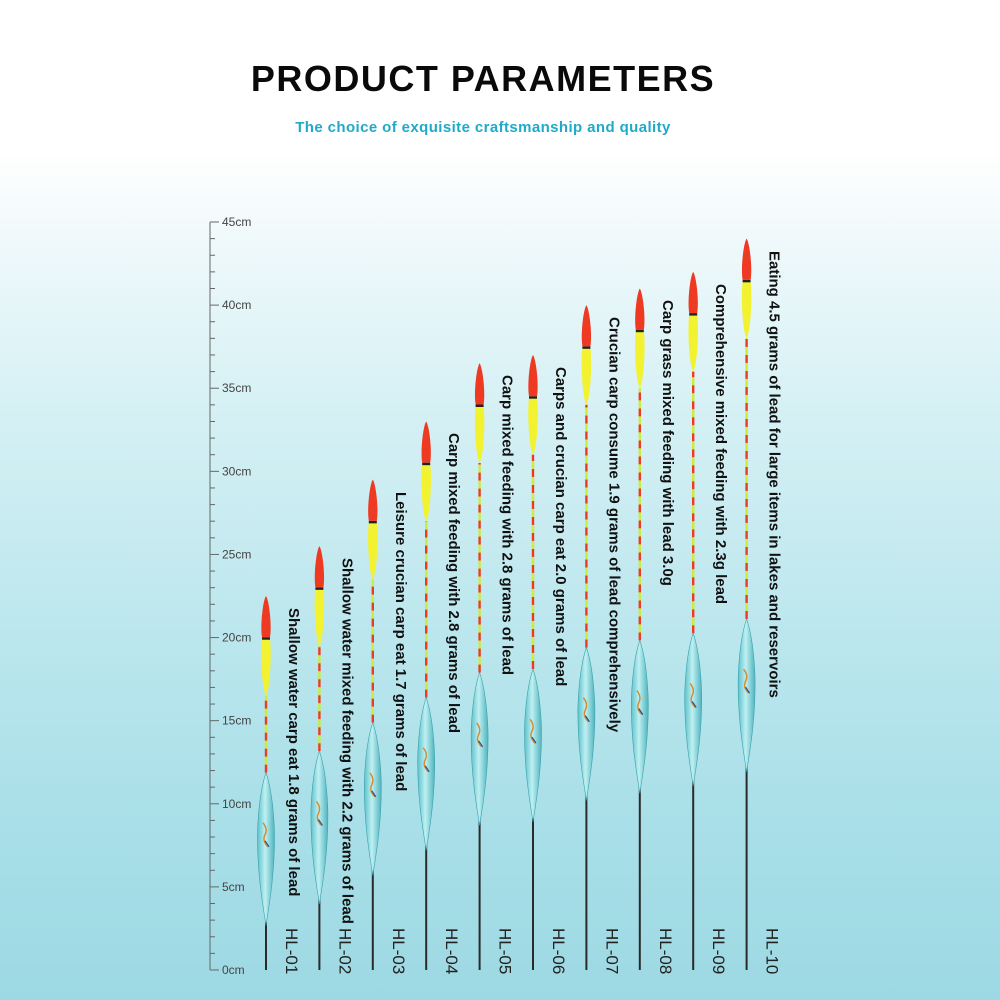 This screenshot has height=1000, width=1000. What do you see at coordinates (233, 970) in the screenshot?
I see `ruler-tick-label: 0cm` at bounding box center [233, 970].